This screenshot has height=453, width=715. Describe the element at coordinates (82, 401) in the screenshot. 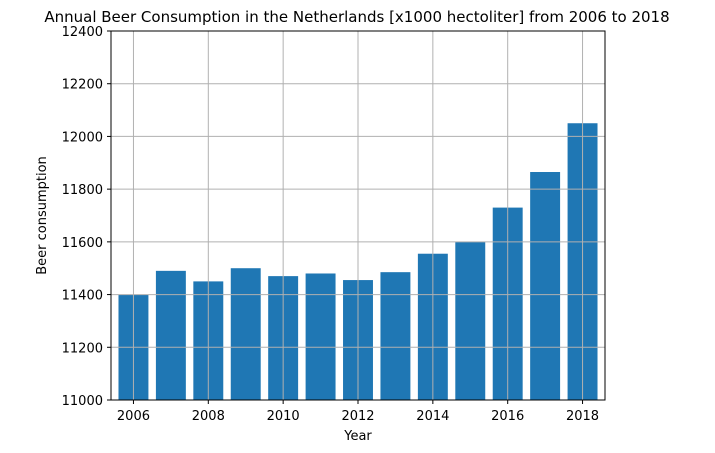

I see `y-tick-label-11000: 11000` at that location.